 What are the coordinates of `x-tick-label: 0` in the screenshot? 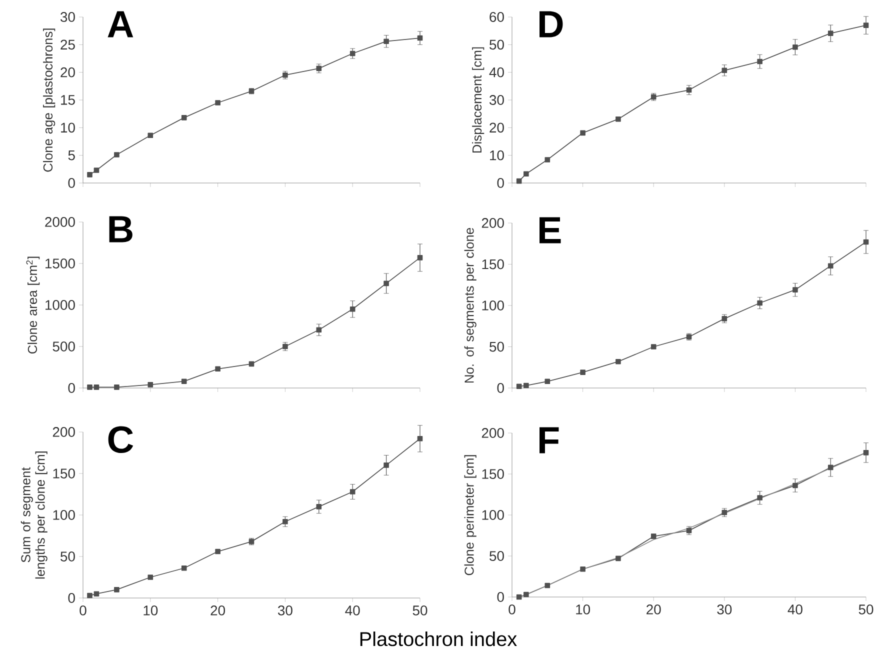 It's located at (83, 611).